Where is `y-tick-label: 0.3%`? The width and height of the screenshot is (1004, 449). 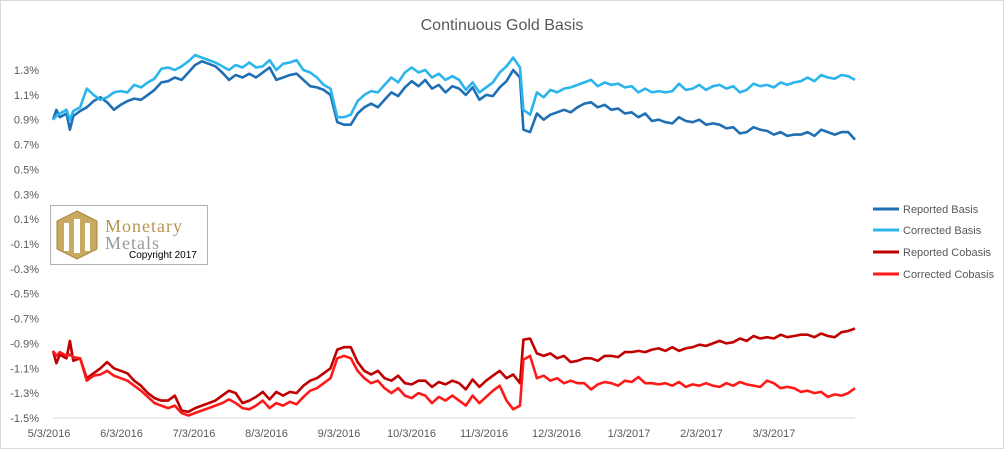 y-tick-label: 0.3% is located at coordinates (26, 195).